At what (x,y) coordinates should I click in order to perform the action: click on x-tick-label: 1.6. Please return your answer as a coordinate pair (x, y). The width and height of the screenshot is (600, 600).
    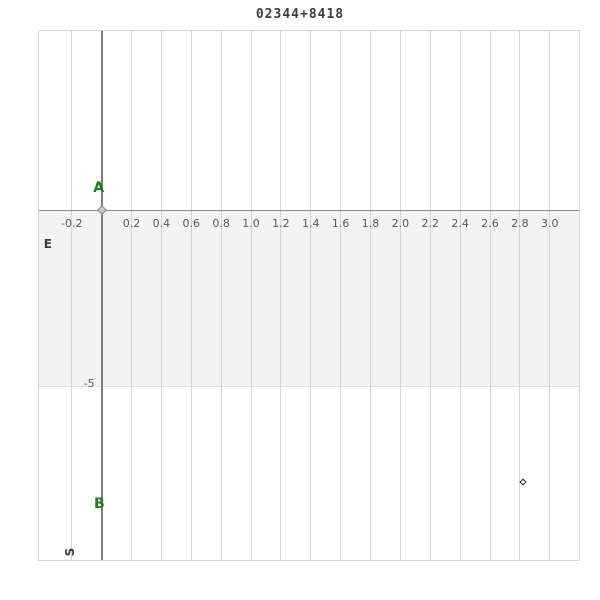
    Looking at the image, I should click on (340, 223).